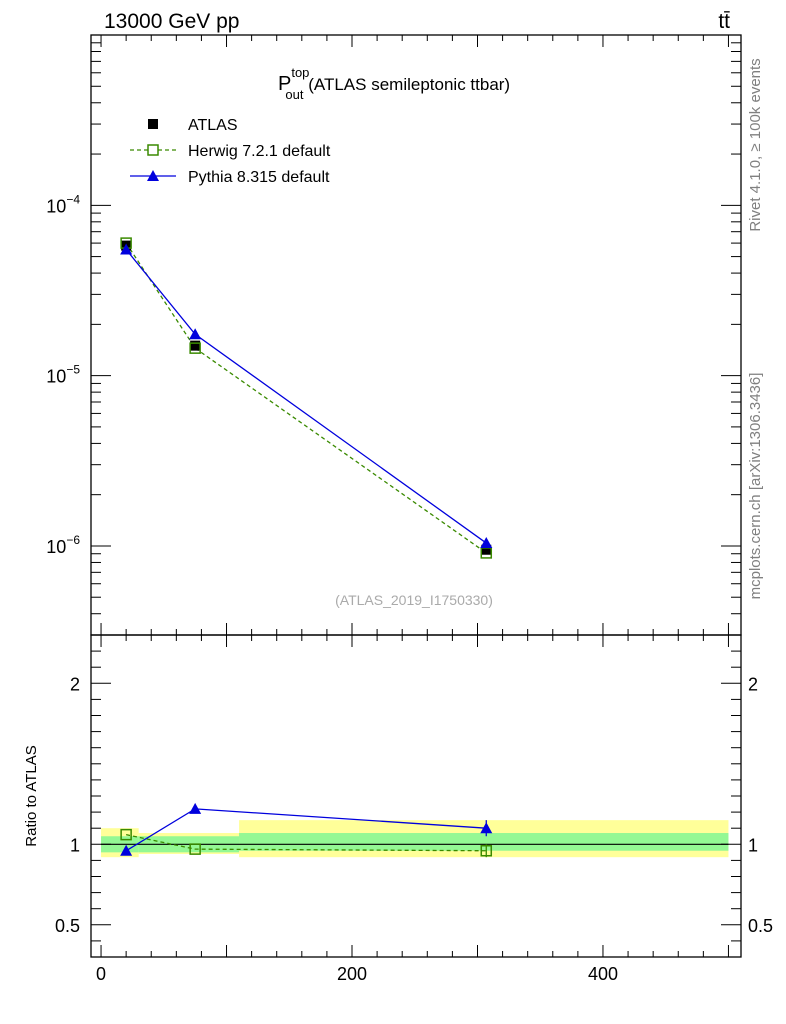  I want to click on ratio-band-inner, so click(484, 842).